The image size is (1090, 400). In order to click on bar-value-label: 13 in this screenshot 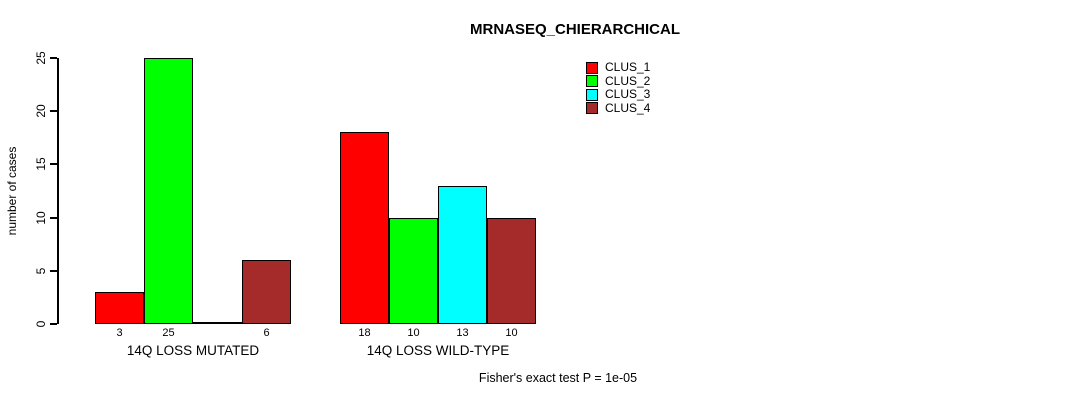, I will do `click(462, 333)`.